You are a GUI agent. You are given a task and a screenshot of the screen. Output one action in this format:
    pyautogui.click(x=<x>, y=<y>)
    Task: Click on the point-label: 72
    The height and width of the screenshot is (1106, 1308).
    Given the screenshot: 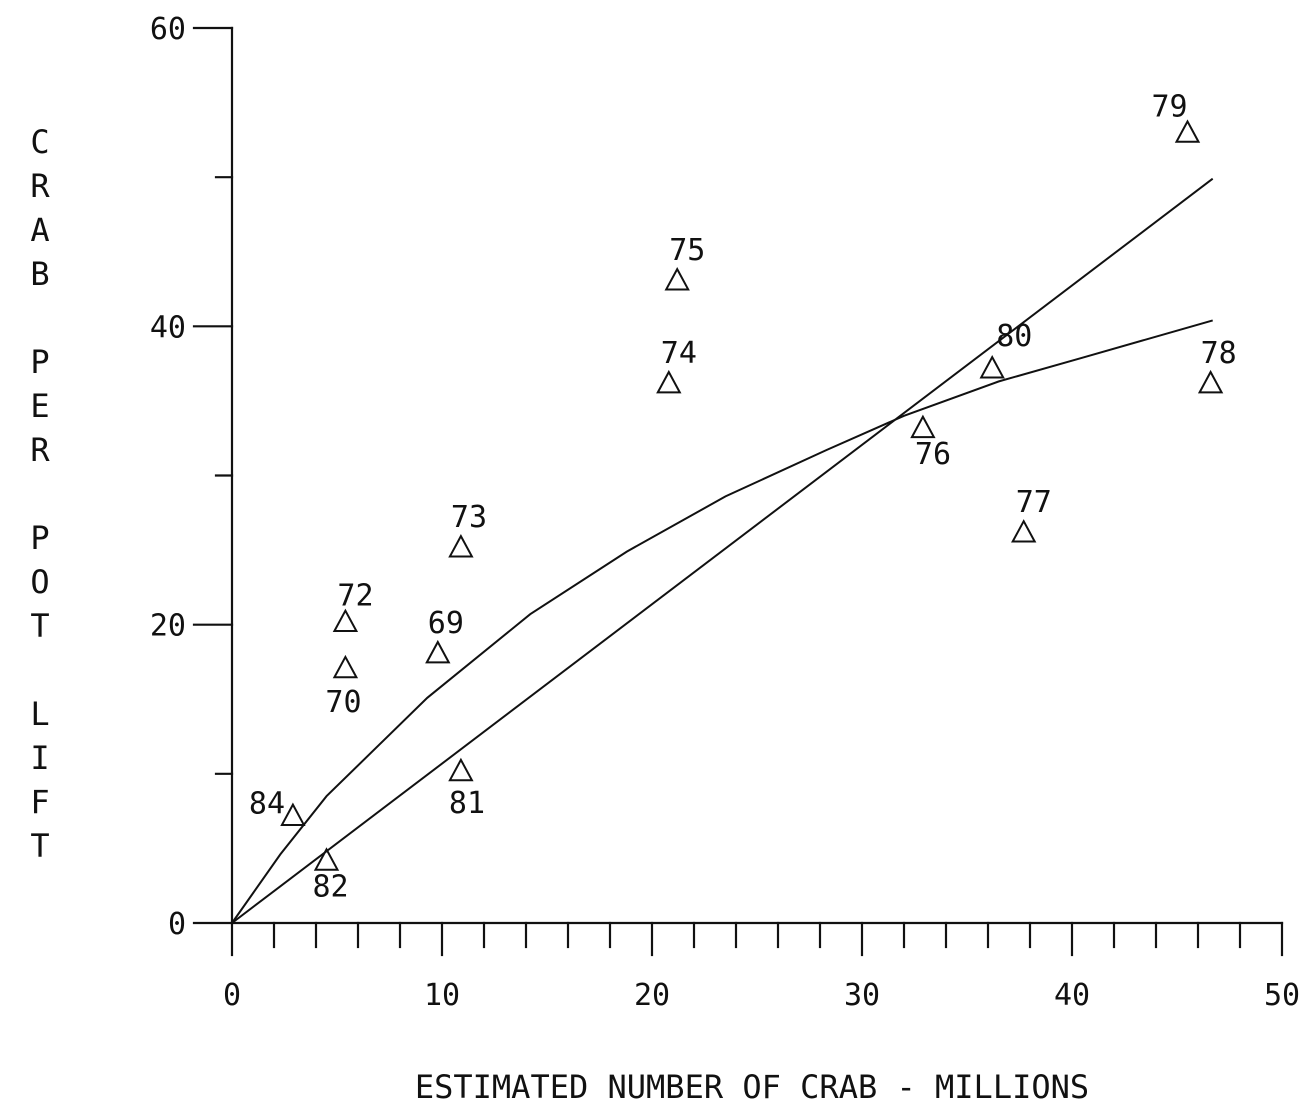 What is the action you would take?
    pyautogui.click(x=355, y=596)
    